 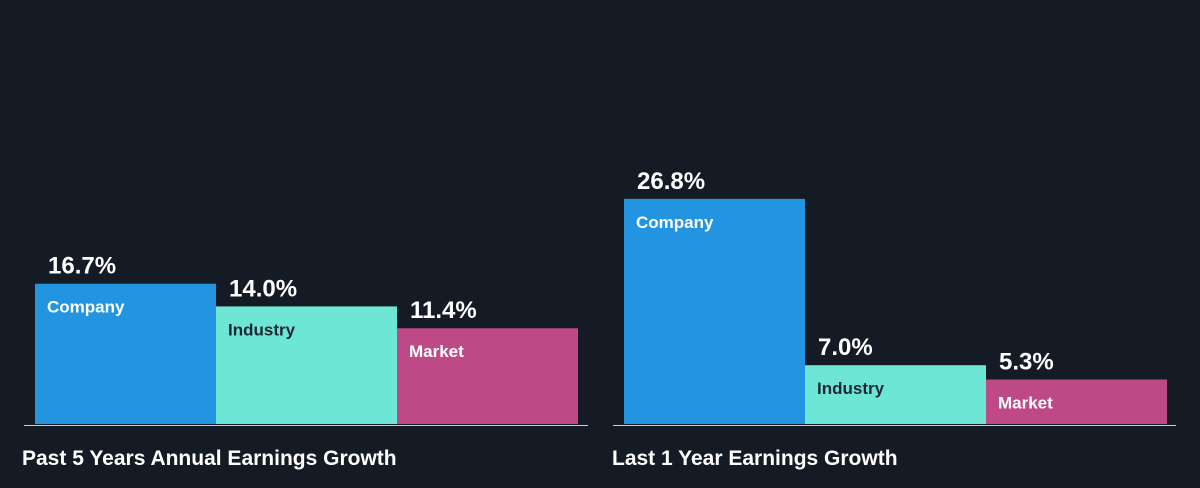 What do you see at coordinates (209, 458) in the screenshot?
I see `title-past-5-years: Past 5 Years Annual Earnings Growth` at bounding box center [209, 458].